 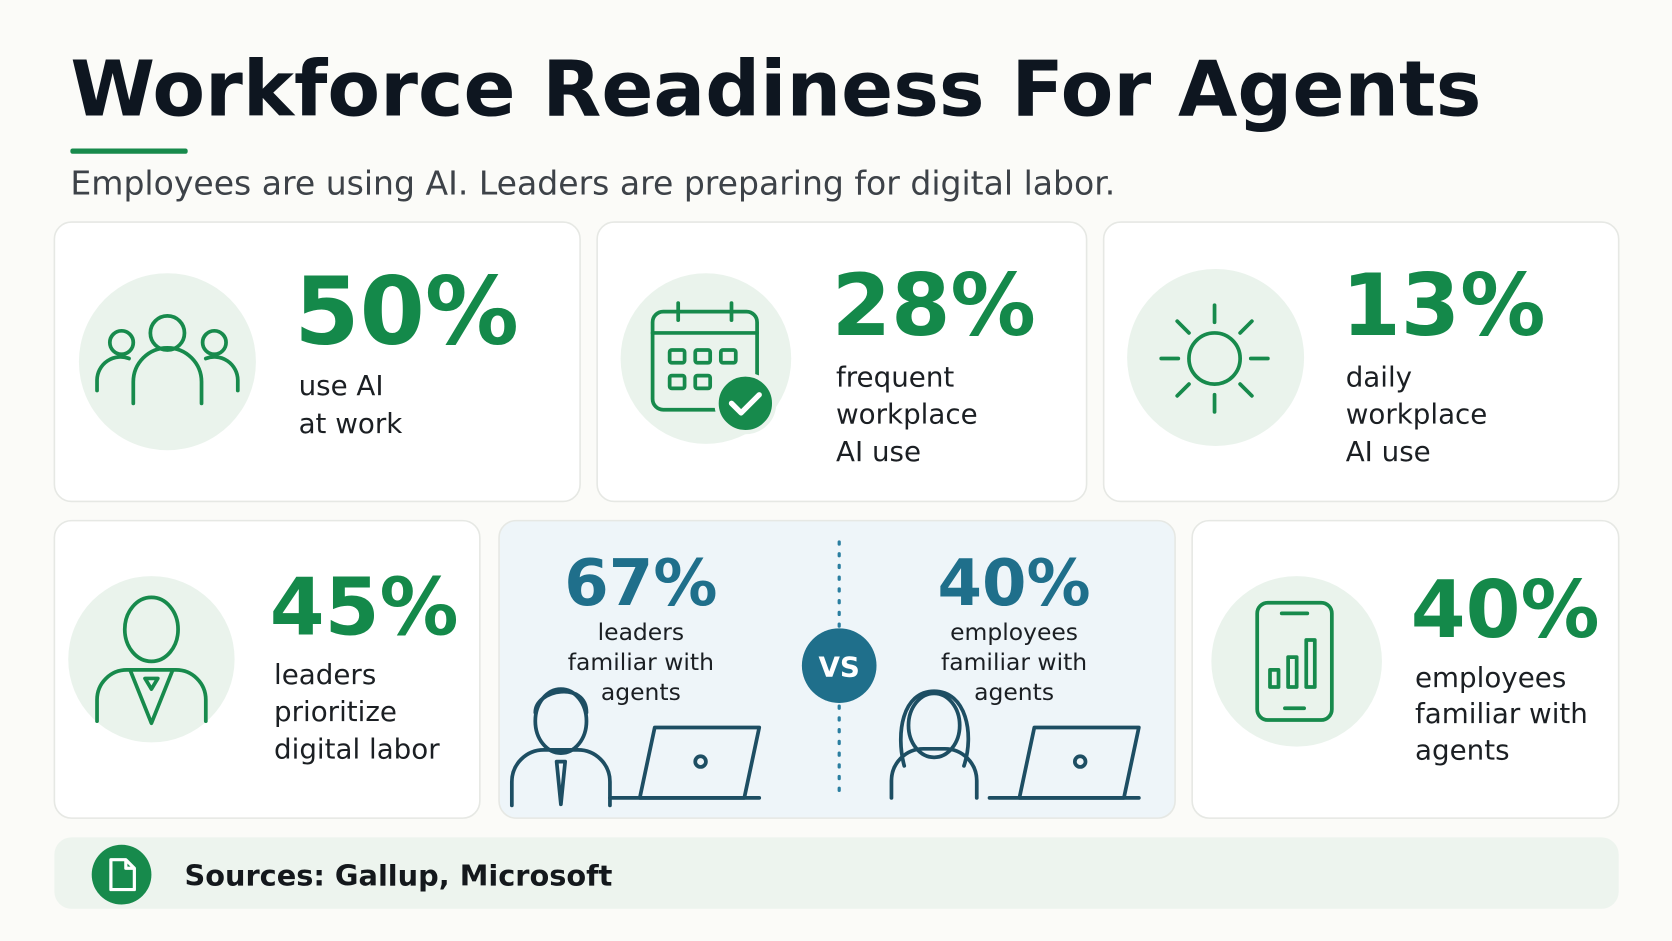 I want to click on stat-label: prioritize, so click(x=335, y=711).